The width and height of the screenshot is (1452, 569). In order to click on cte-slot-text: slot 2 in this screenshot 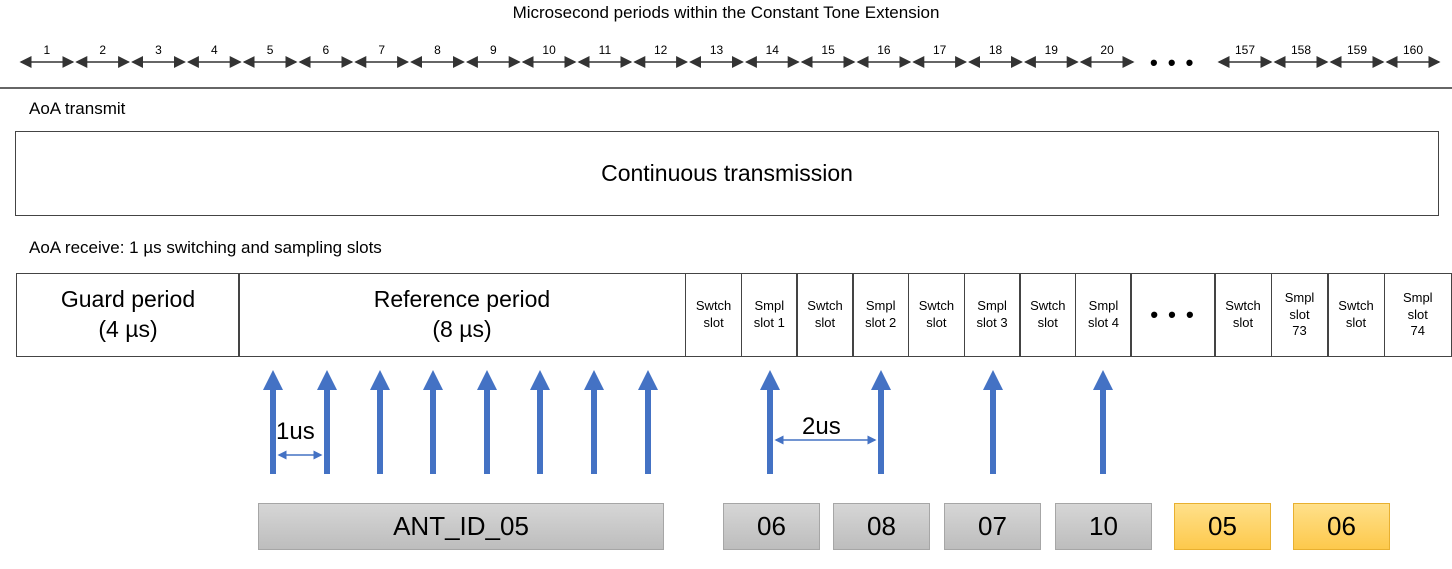, I will do `click(881, 322)`.